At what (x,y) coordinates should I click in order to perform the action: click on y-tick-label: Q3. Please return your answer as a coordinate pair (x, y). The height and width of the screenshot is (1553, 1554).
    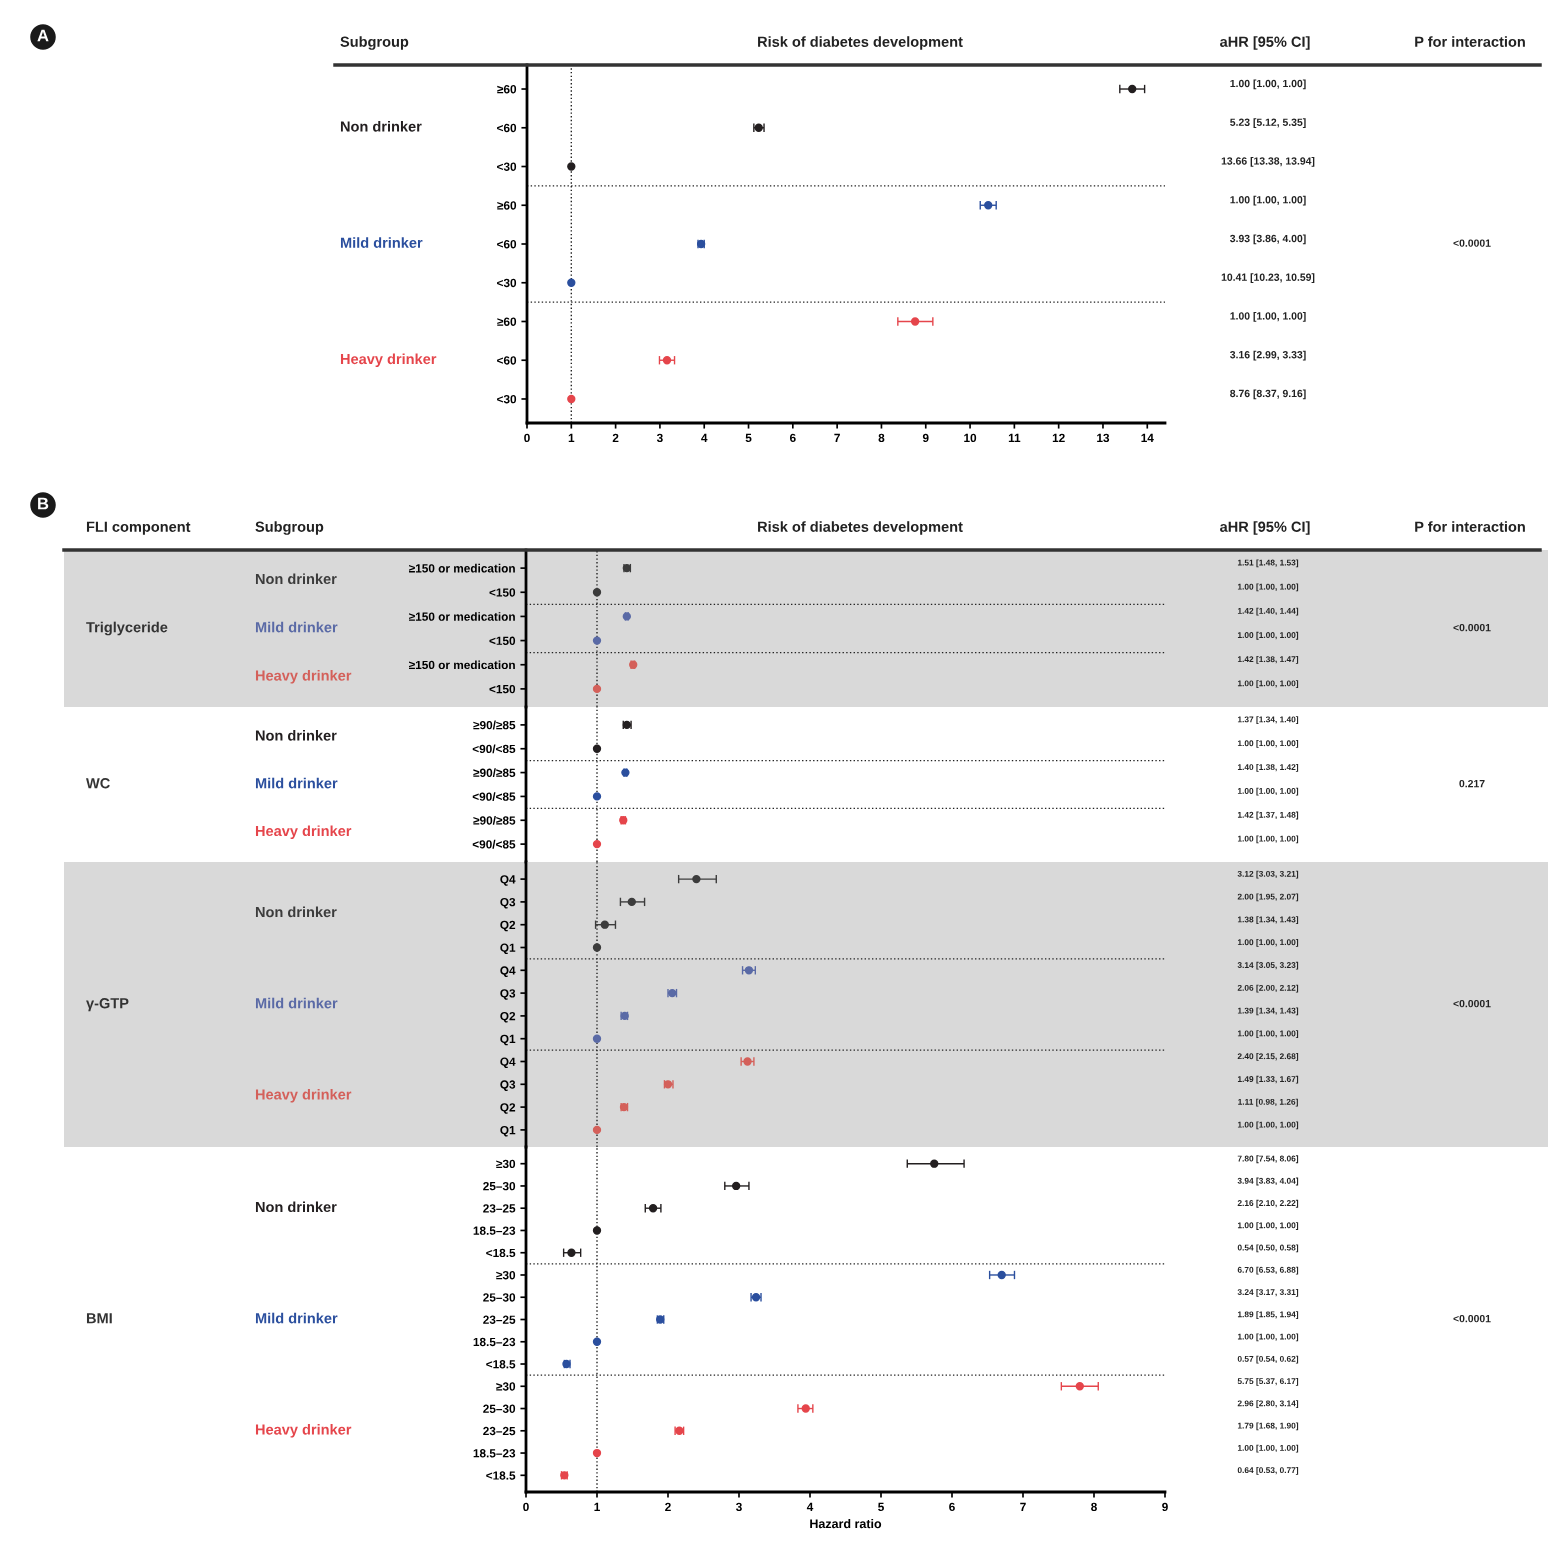
    Looking at the image, I should click on (508, 994).